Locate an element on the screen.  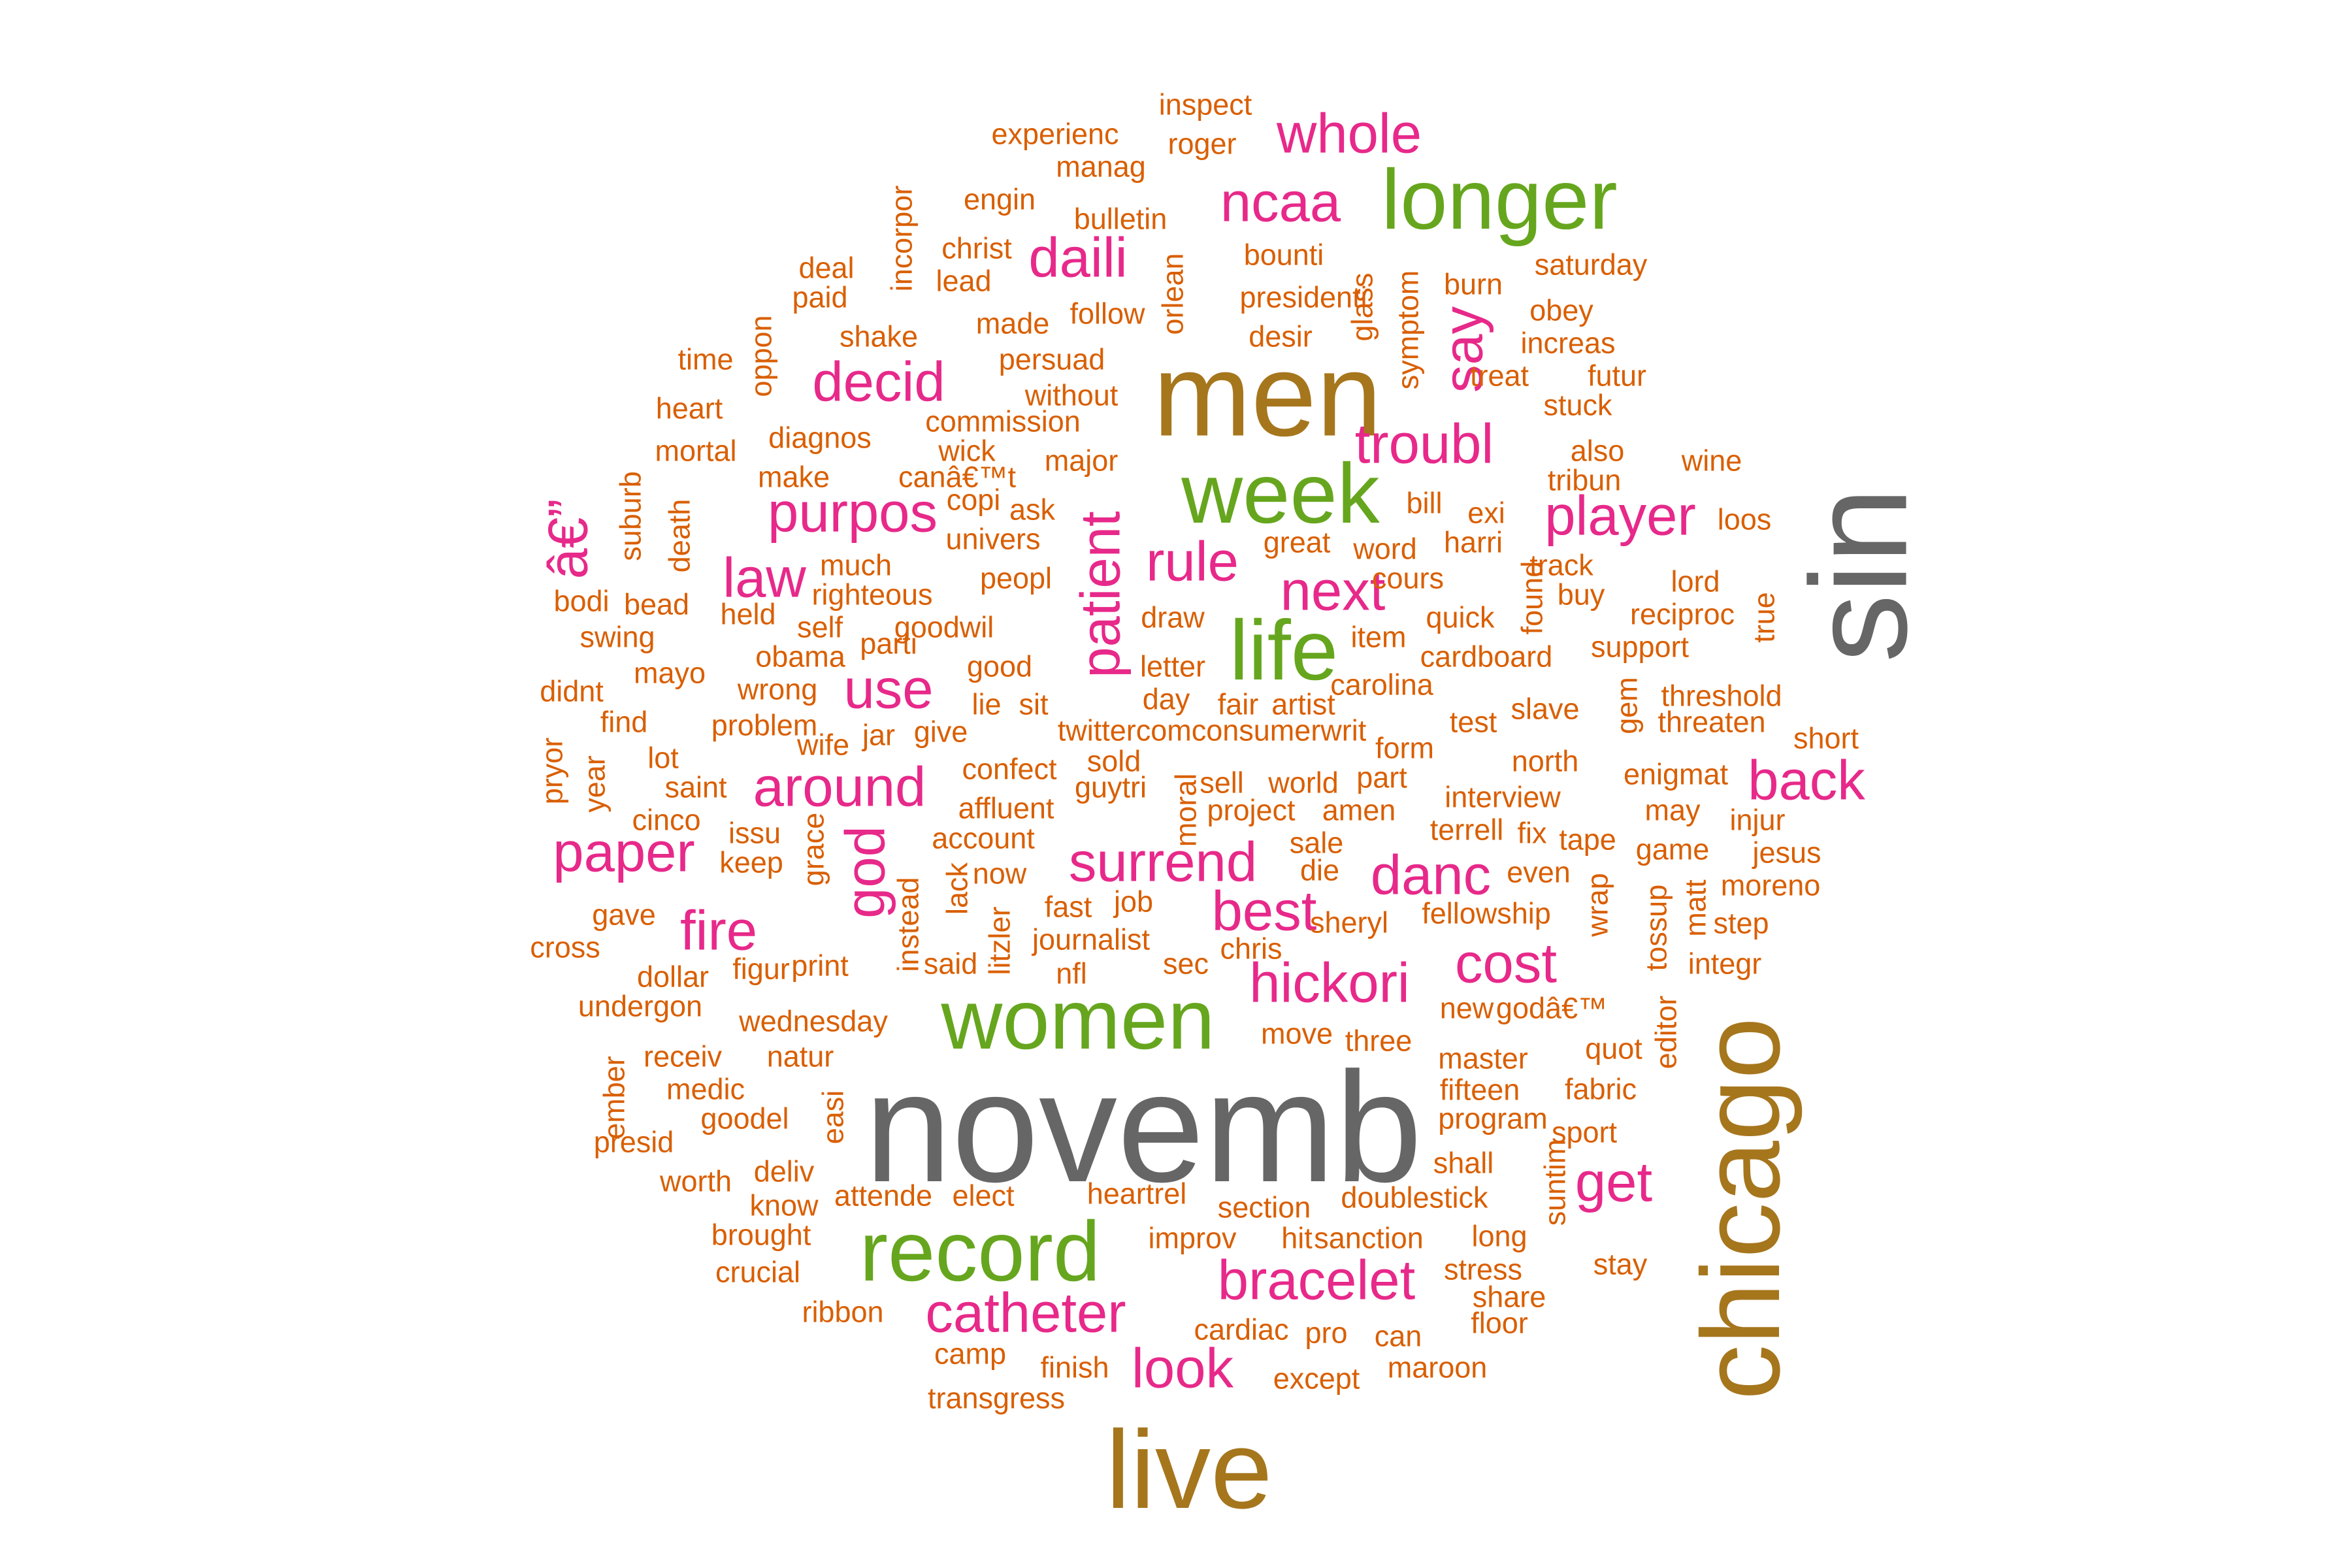
word-151: affluent is located at coordinates (1006, 808).